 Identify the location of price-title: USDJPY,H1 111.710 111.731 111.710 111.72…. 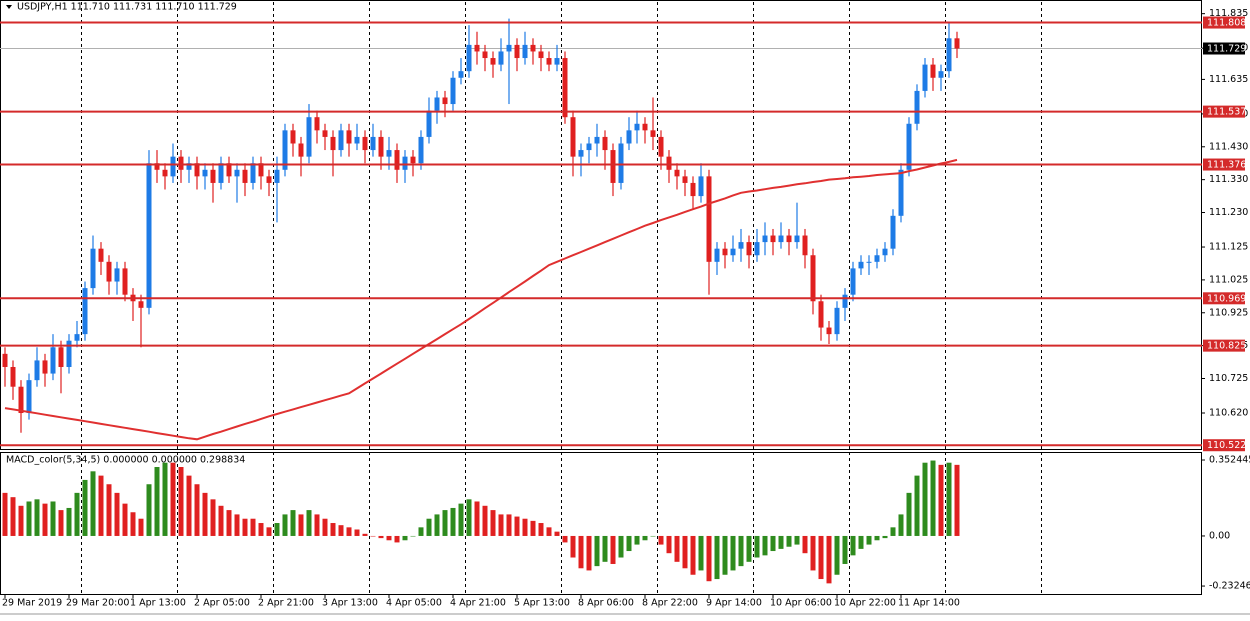
(127, 7).